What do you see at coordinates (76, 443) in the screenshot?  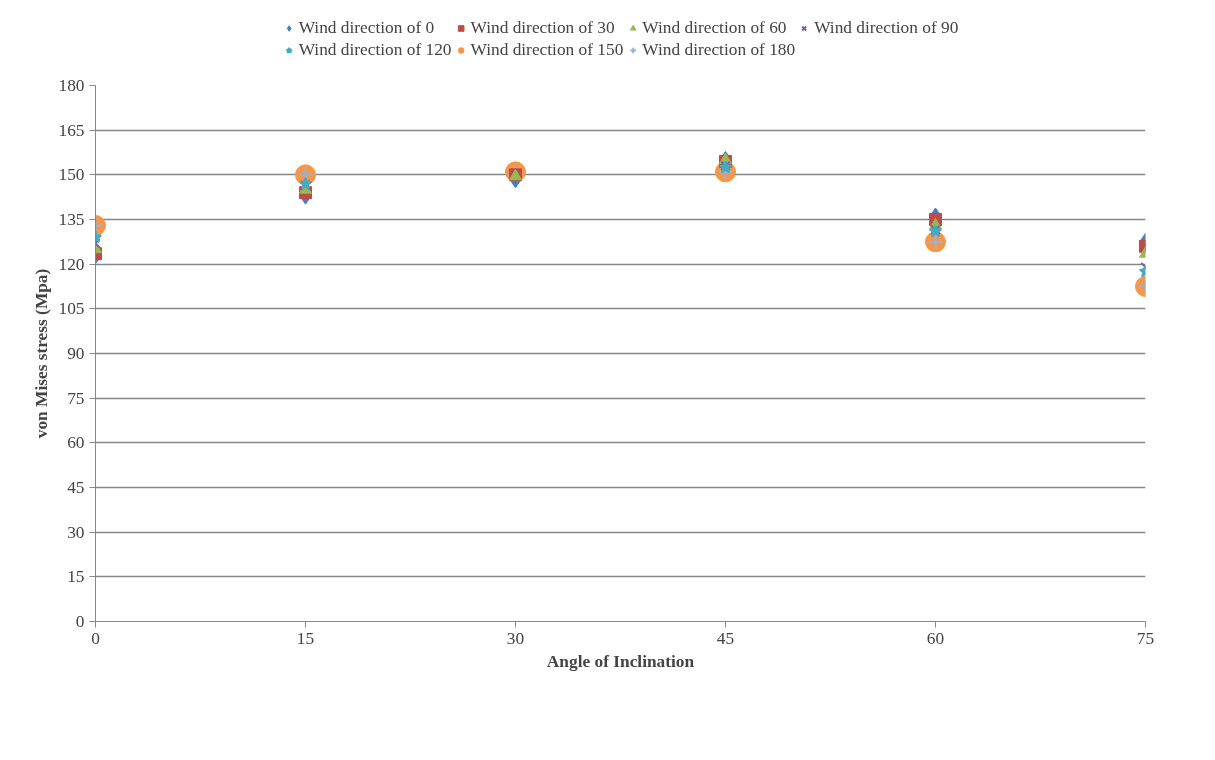 I see `y-tick-label: 60` at bounding box center [76, 443].